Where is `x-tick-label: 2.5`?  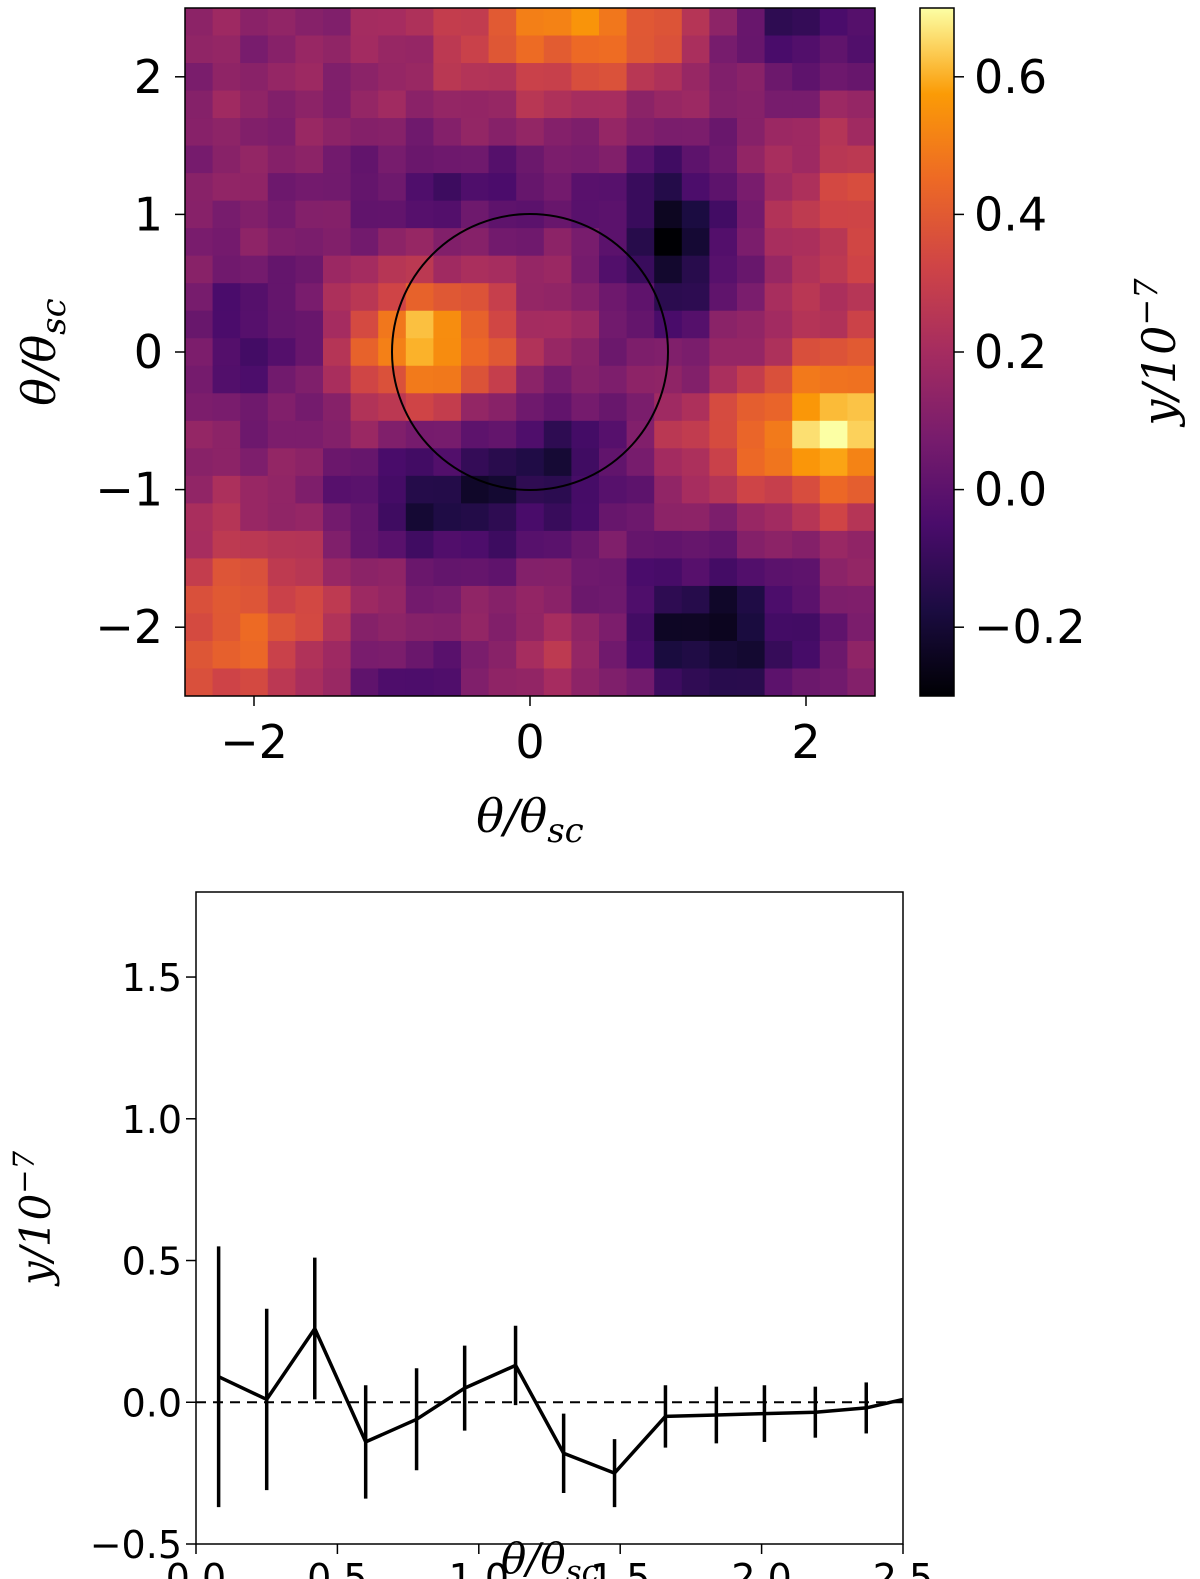 x-tick-label: 2.5 is located at coordinates (903, 1567).